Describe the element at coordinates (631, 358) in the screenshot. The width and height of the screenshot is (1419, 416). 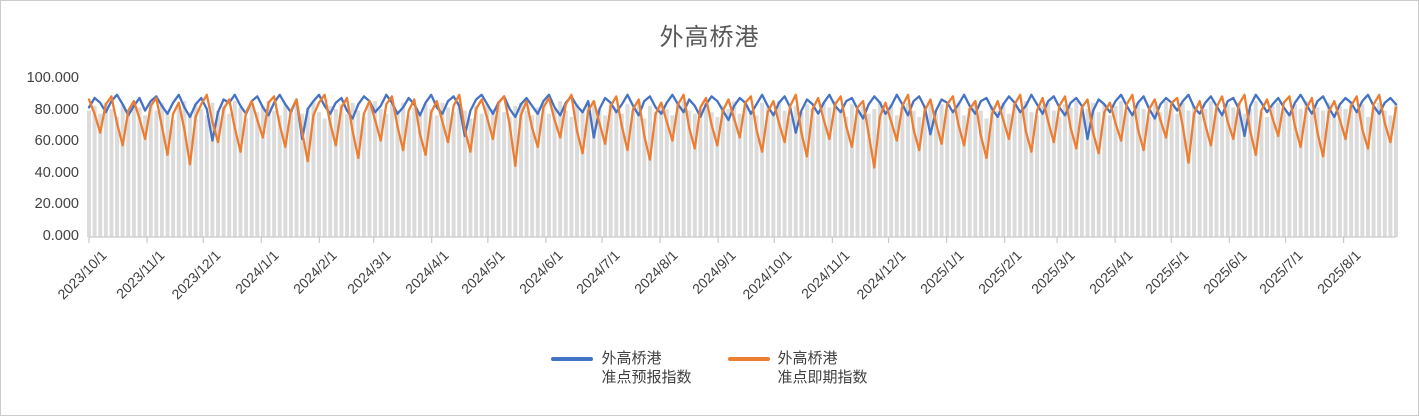
I see `legend-forecast-line1: 外高桥港` at that location.